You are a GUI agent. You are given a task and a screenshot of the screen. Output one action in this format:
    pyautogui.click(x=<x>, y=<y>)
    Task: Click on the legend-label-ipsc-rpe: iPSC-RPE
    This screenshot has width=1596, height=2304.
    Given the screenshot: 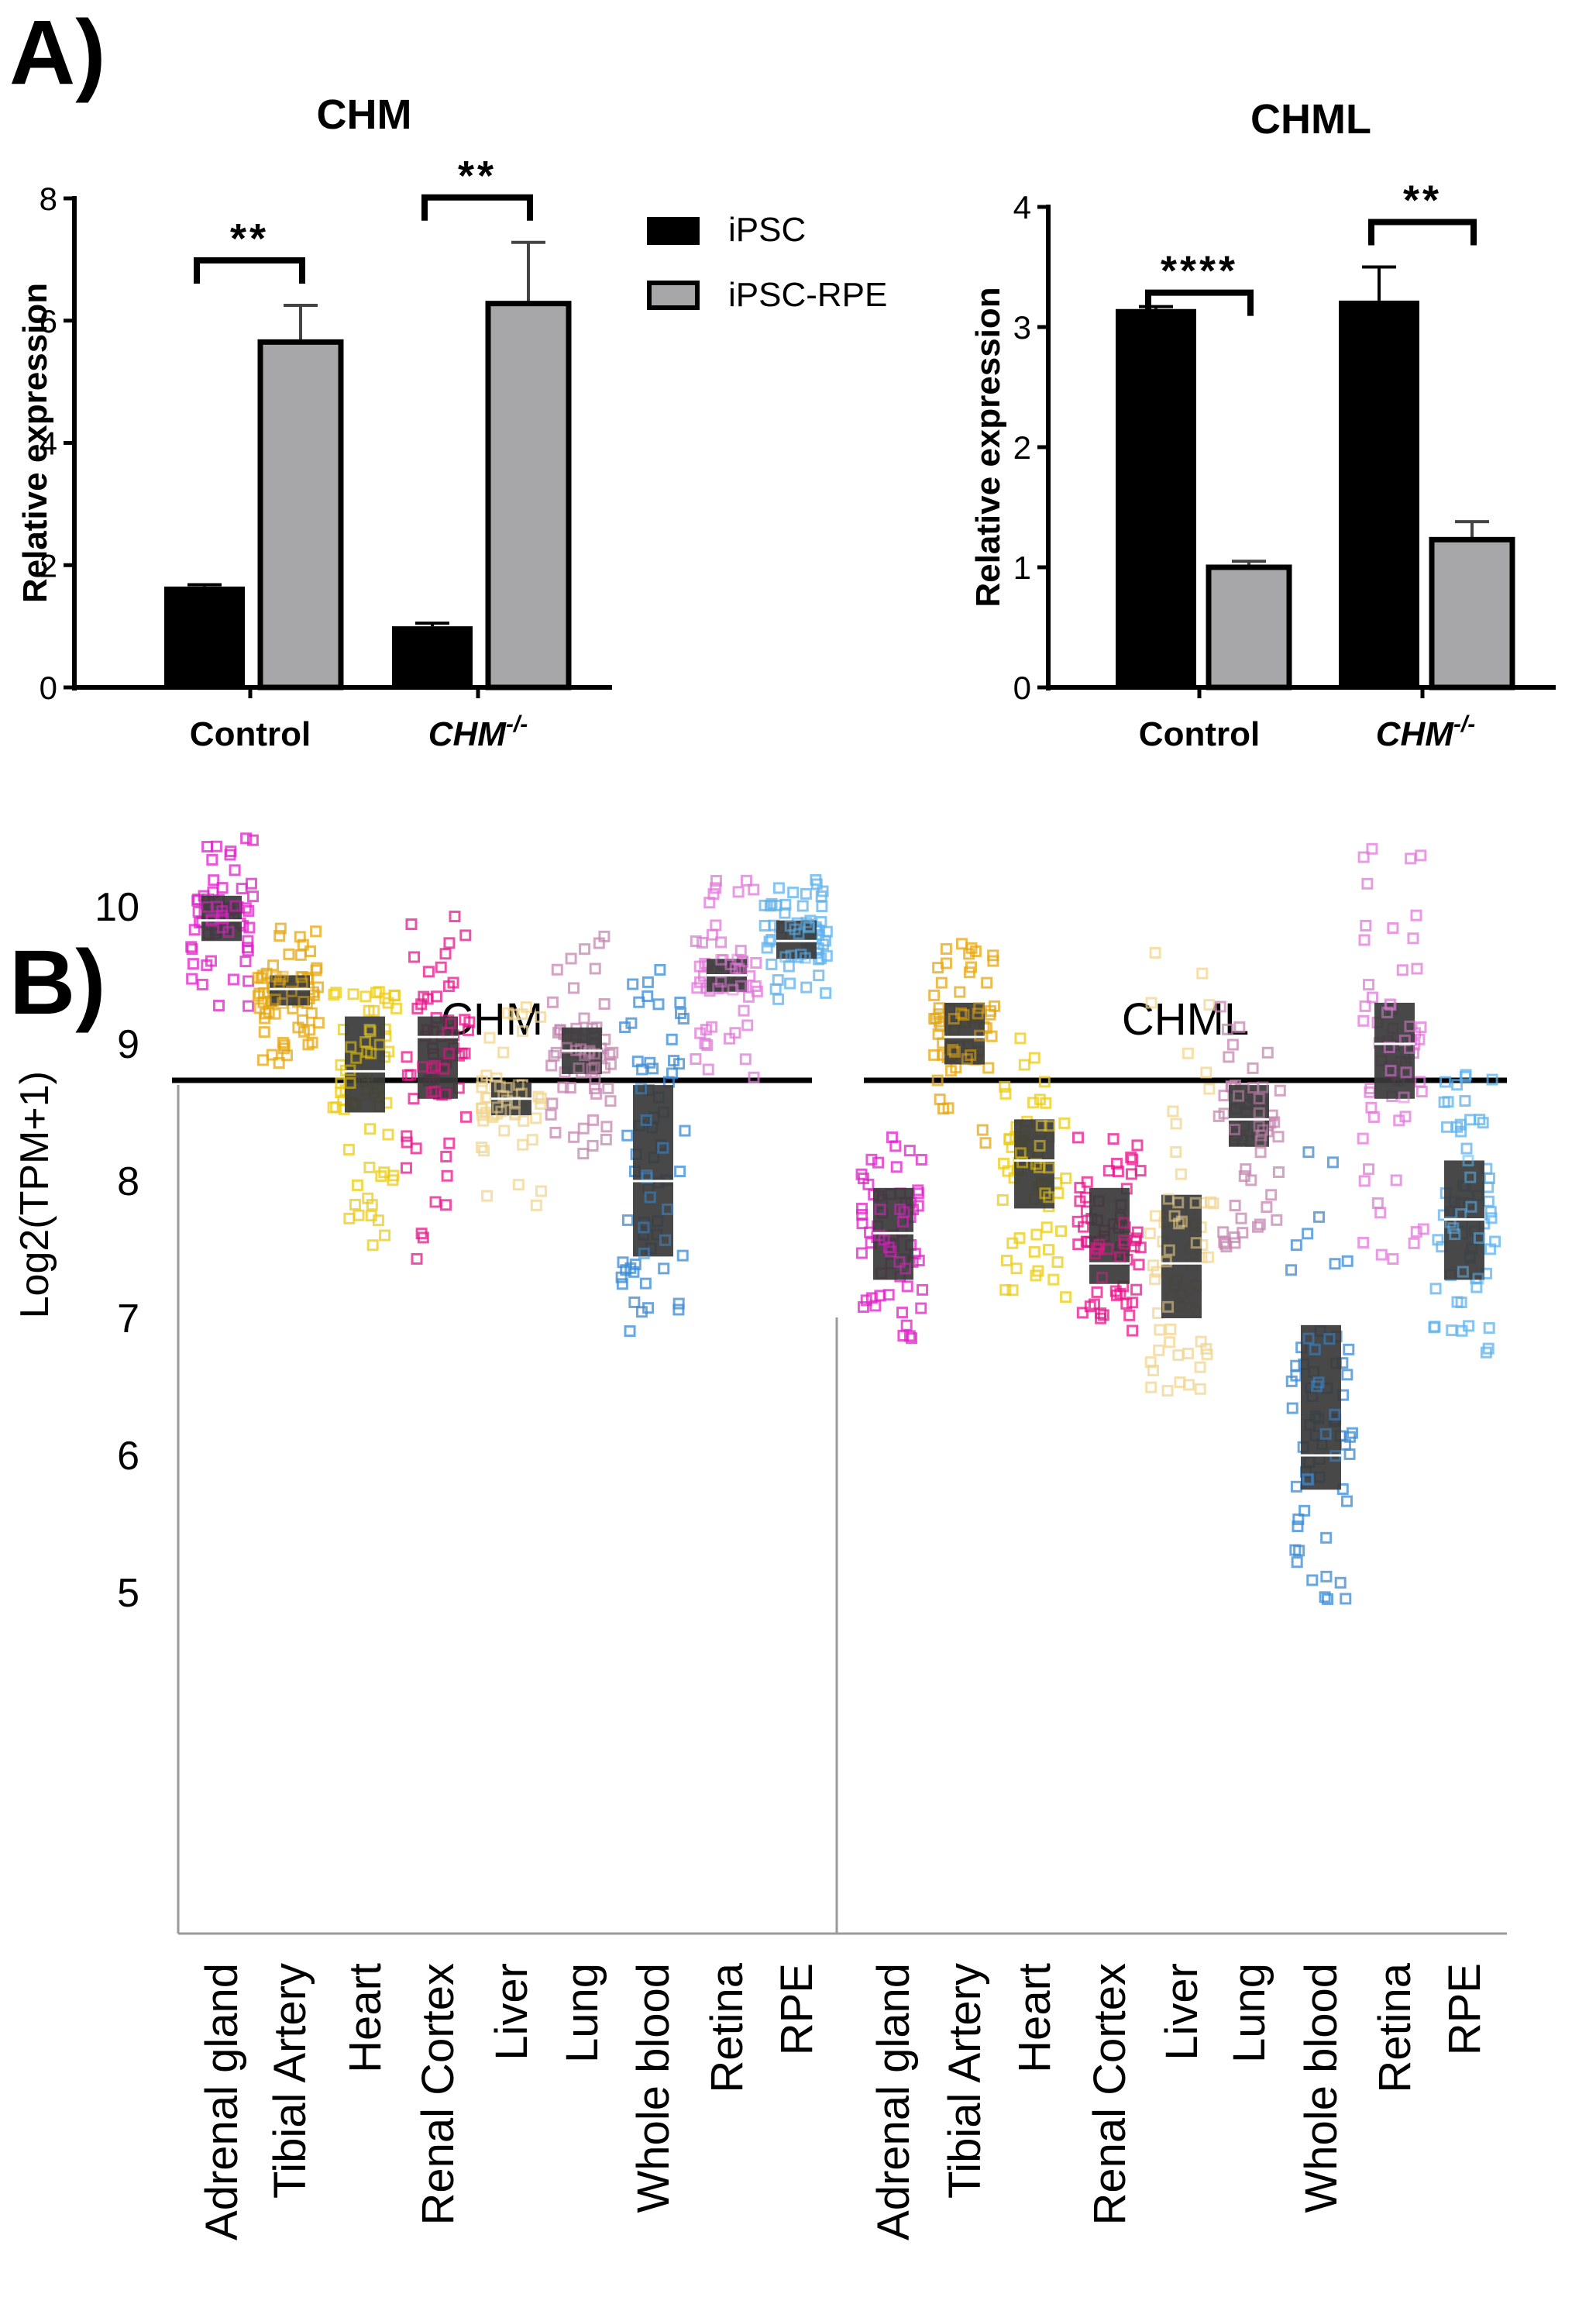 What is the action you would take?
    pyautogui.click(x=807, y=295)
    